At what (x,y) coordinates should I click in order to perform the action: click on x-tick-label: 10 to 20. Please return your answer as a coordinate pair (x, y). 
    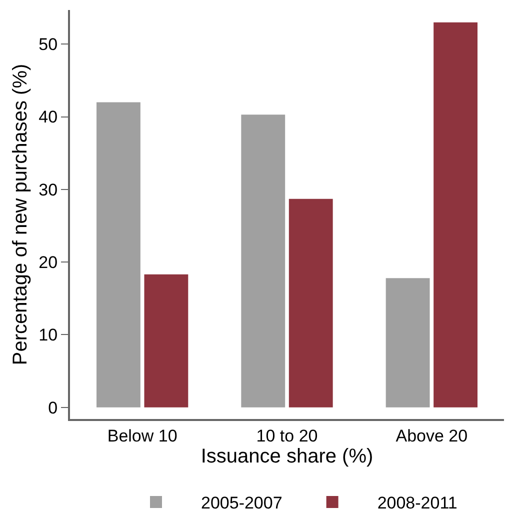
    Looking at the image, I should click on (287, 436).